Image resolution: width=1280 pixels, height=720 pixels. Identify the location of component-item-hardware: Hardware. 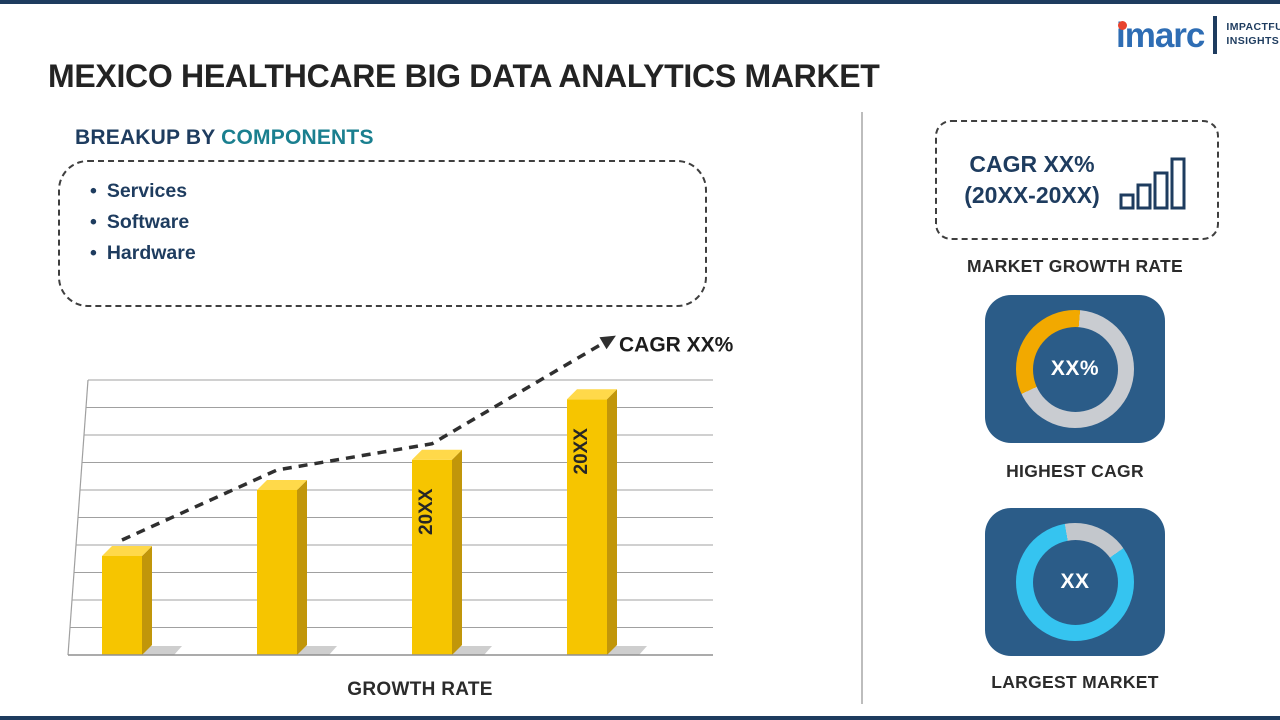
(397, 253).